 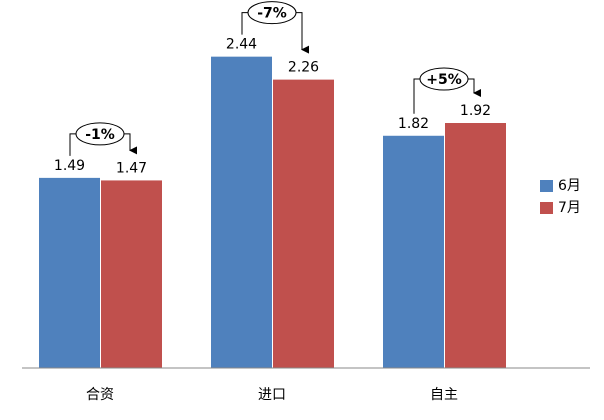 I want to click on legend-label: 7月, so click(x=569, y=208).